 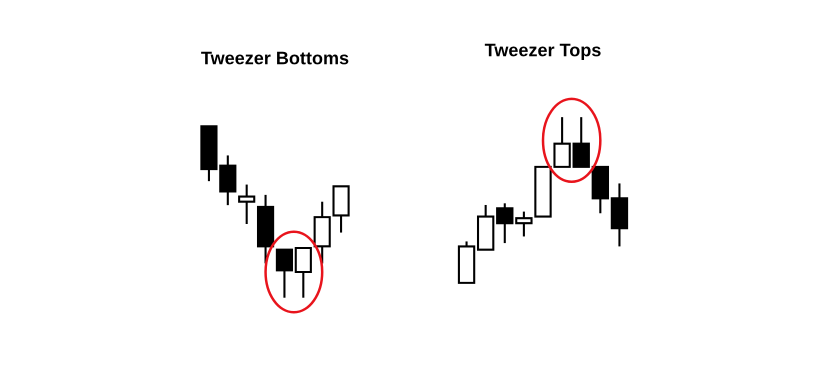 I want to click on candlestick, so click(x=247, y=205).